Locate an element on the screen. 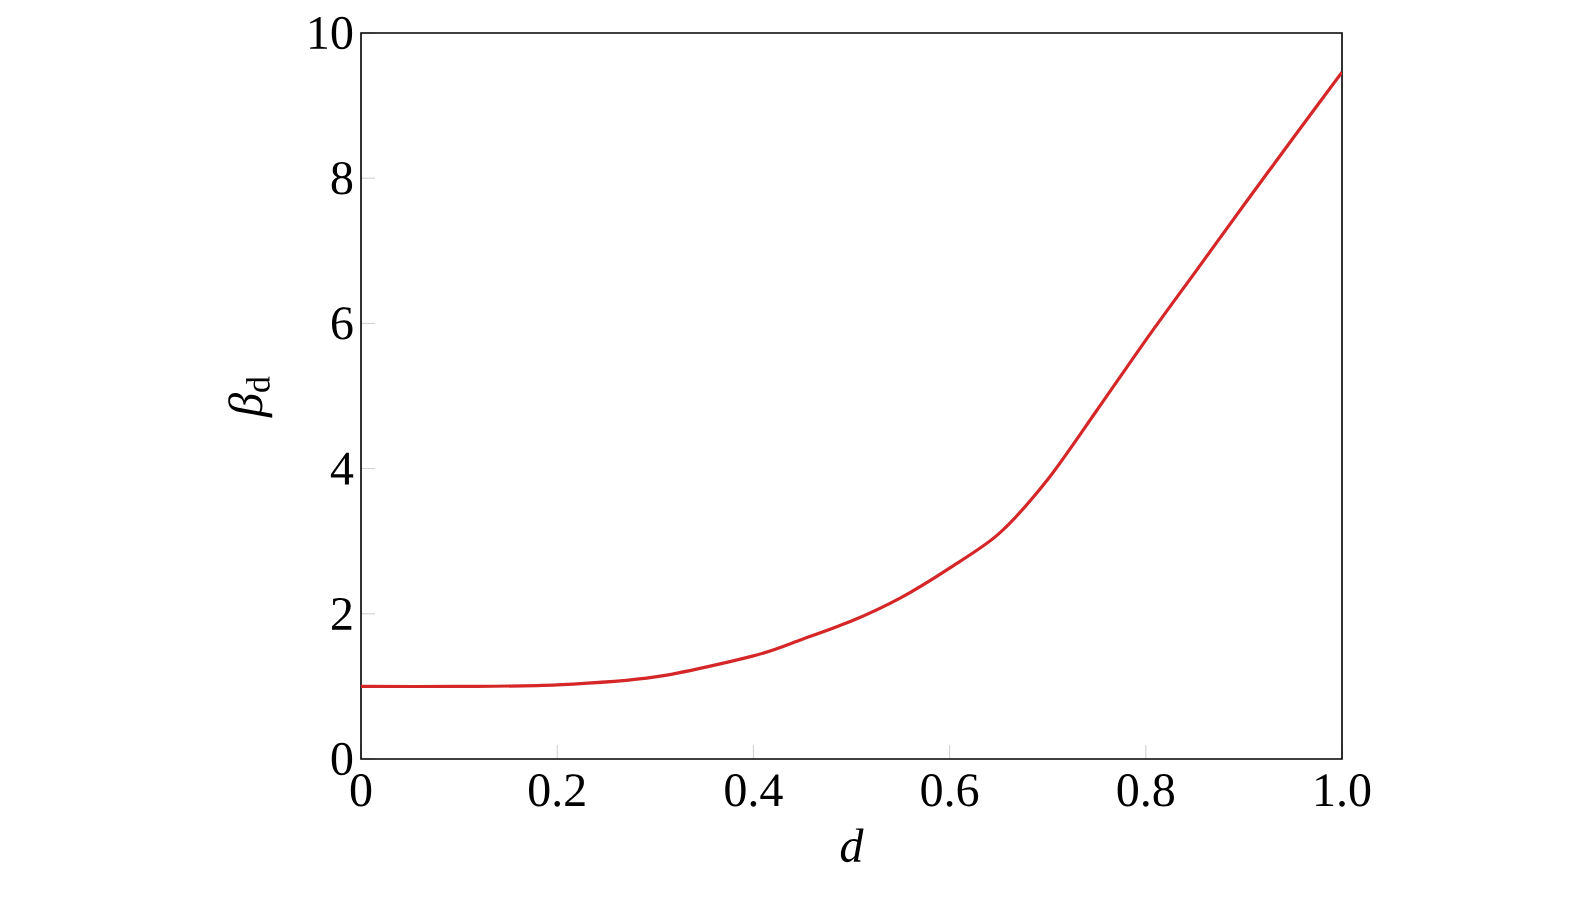 The height and width of the screenshot is (920, 1575). x-axis-title: d is located at coordinates (852, 845).